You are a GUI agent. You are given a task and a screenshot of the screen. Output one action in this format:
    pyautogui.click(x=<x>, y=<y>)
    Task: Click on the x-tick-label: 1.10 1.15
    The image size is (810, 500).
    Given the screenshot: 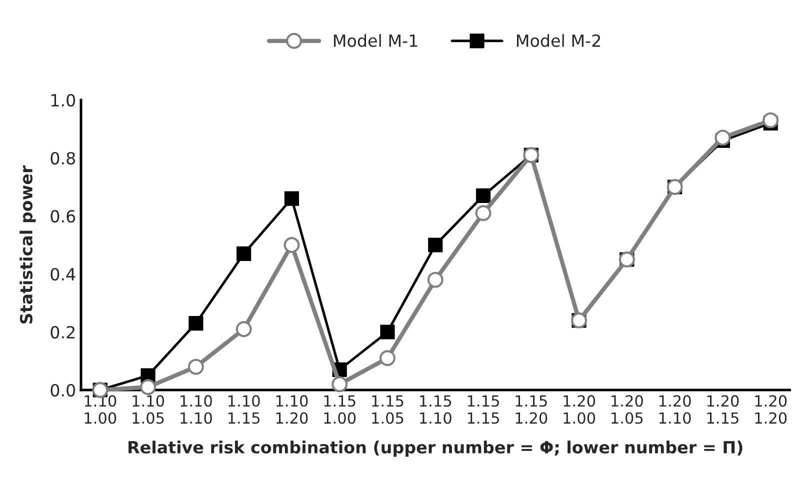 What is the action you would take?
    pyautogui.click(x=244, y=409)
    